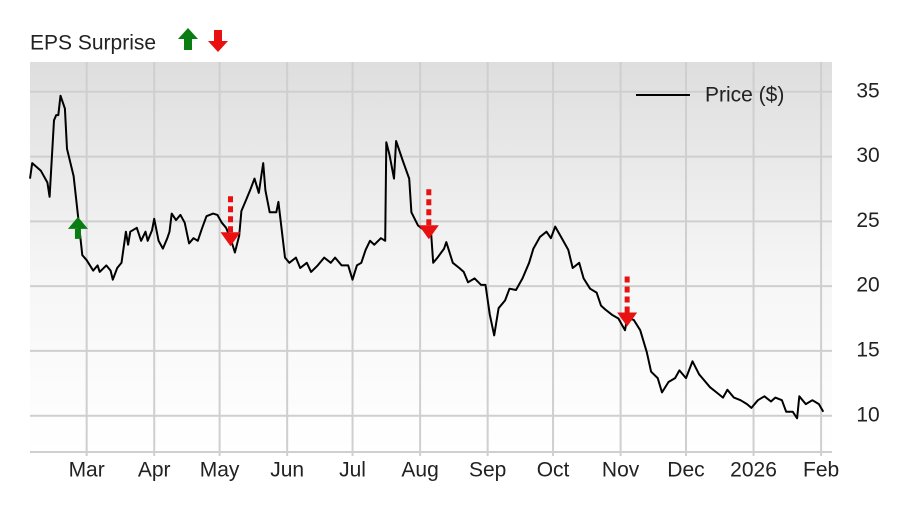 The width and height of the screenshot is (919, 507). What do you see at coordinates (821, 470) in the screenshot?
I see `x-tick-label: Feb` at bounding box center [821, 470].